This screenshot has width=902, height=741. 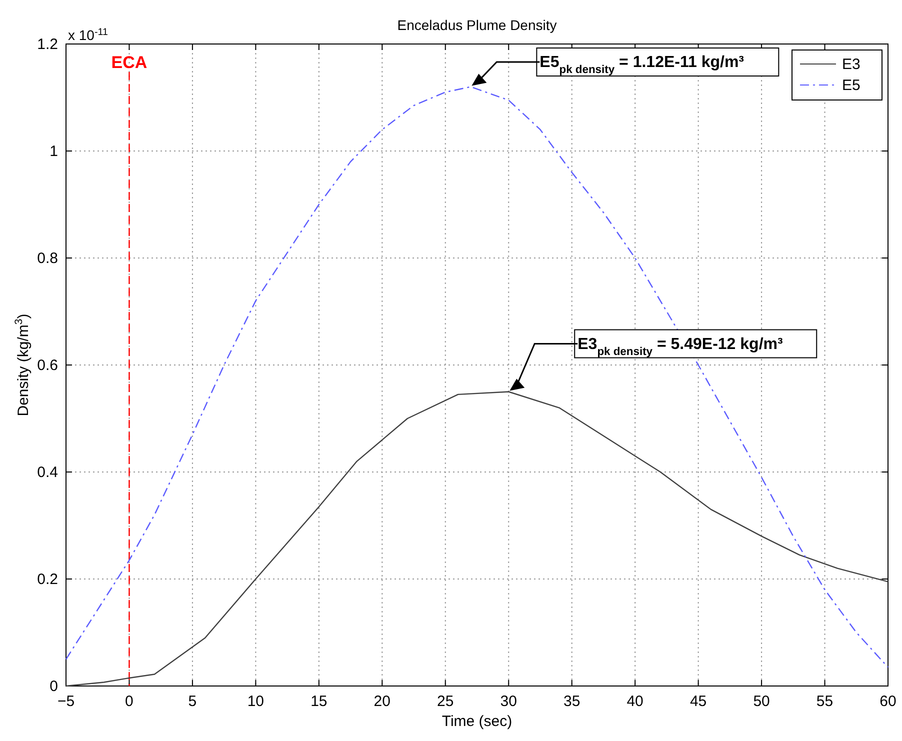 What do you see at coordinates (54, 151) in the screenshot?
I see `y-tick-label: 1` at bounding box center [54, 151].